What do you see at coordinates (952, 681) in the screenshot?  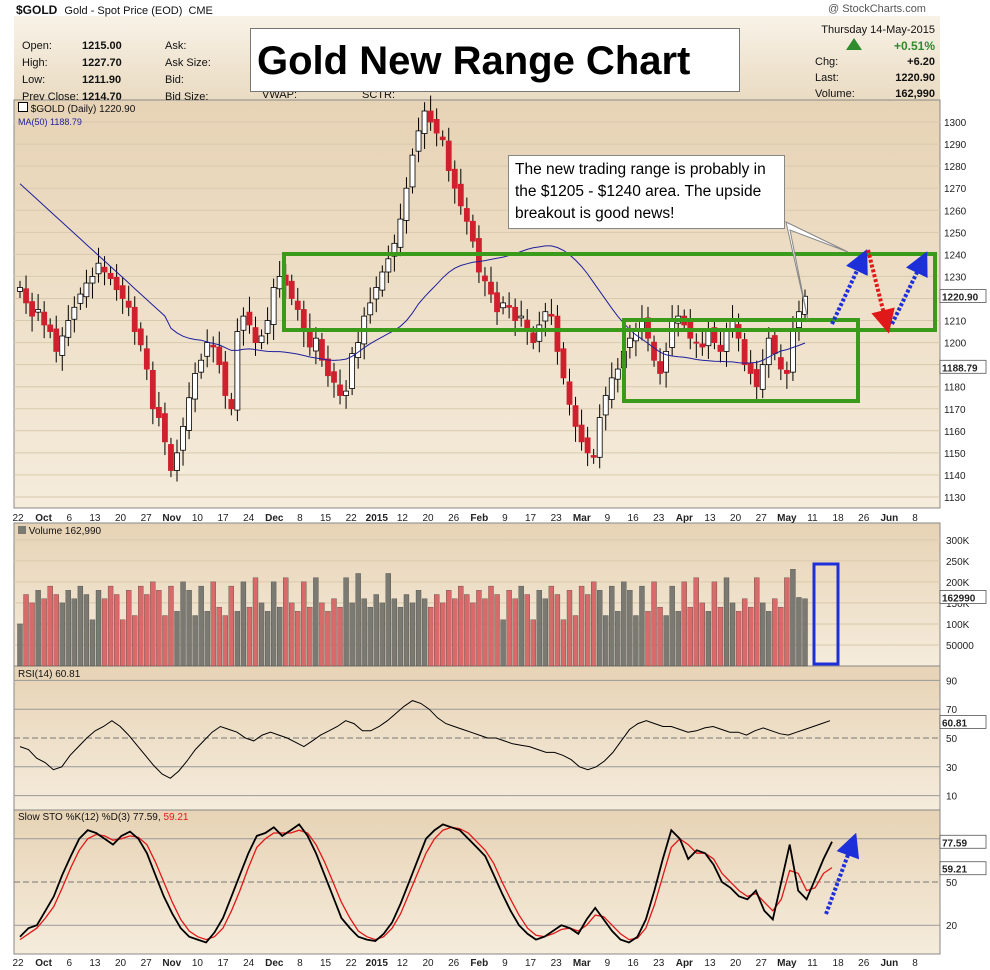 I see `rsi-tick-label: 90` at bounding box center [952, 681].